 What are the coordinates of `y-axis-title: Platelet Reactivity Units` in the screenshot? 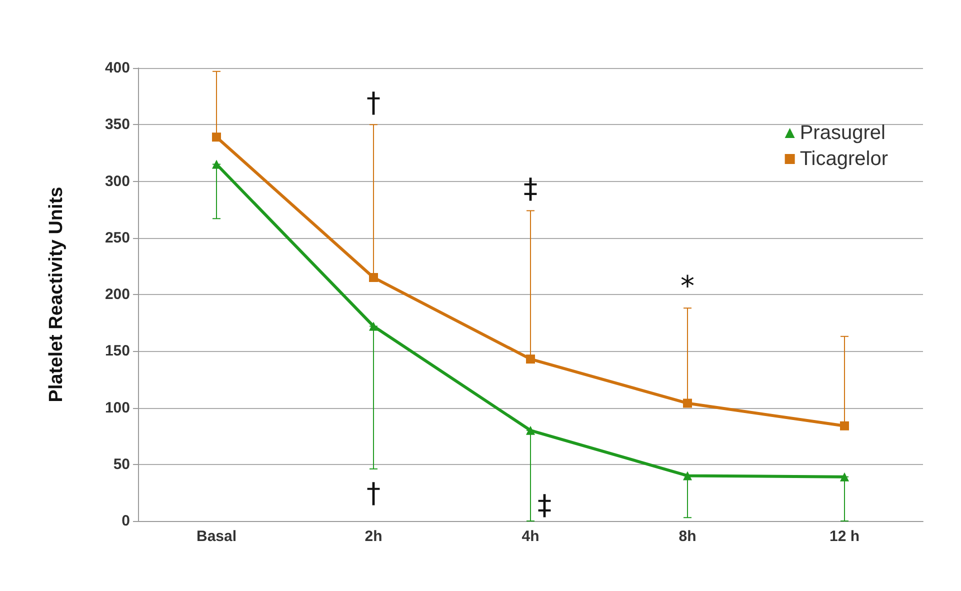 It's located at (56, 294).